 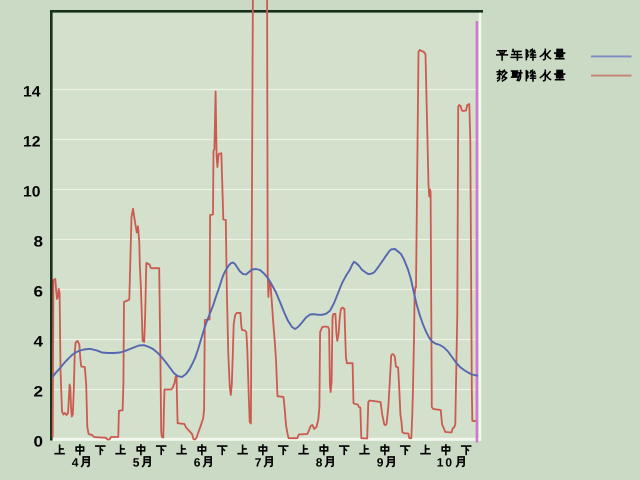 I want to click on svg-text: 7, so click(x=258, y=462).